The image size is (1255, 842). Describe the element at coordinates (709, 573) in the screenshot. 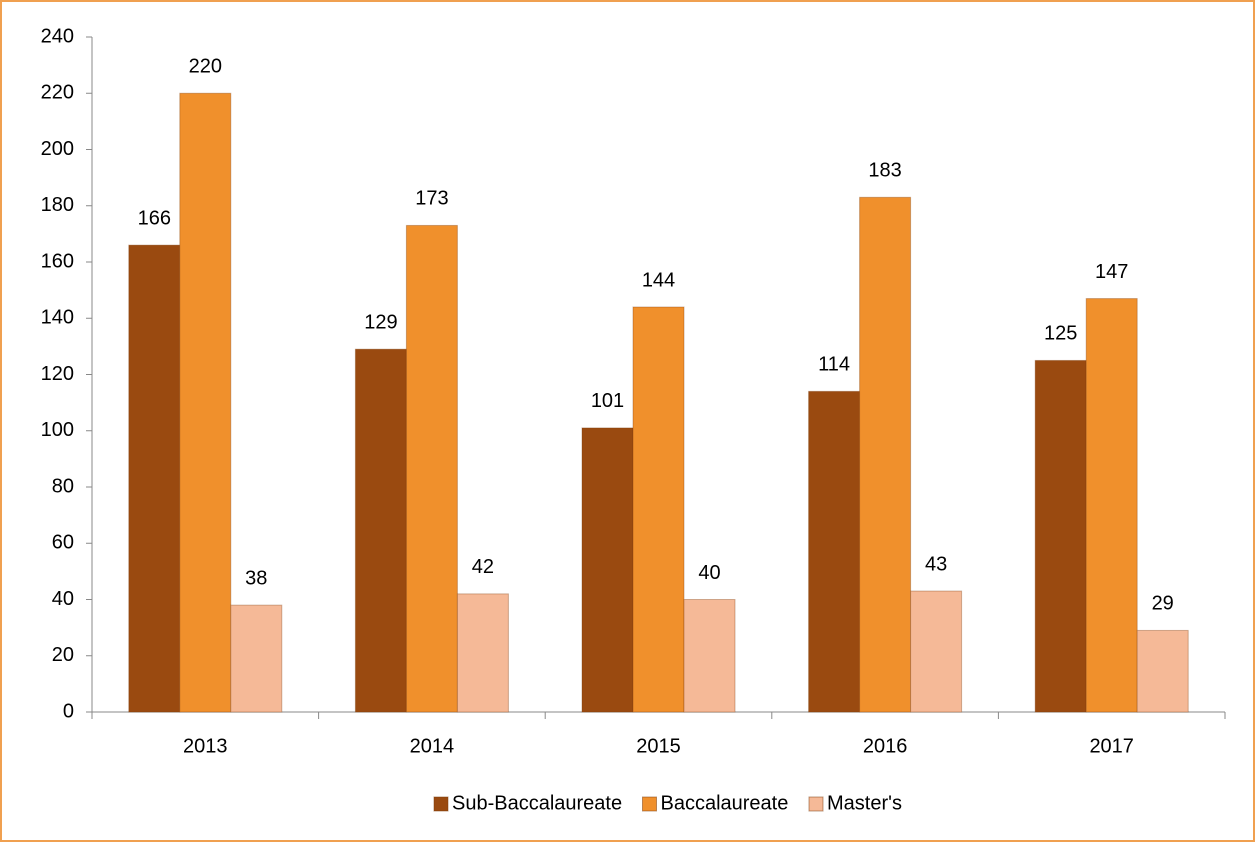

I see `data-label: 40` at that location.